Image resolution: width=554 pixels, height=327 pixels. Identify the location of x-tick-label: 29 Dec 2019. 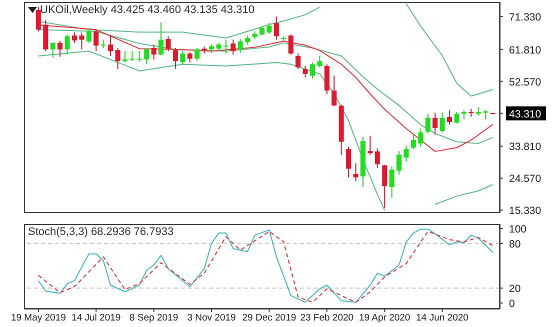
(269, 318).